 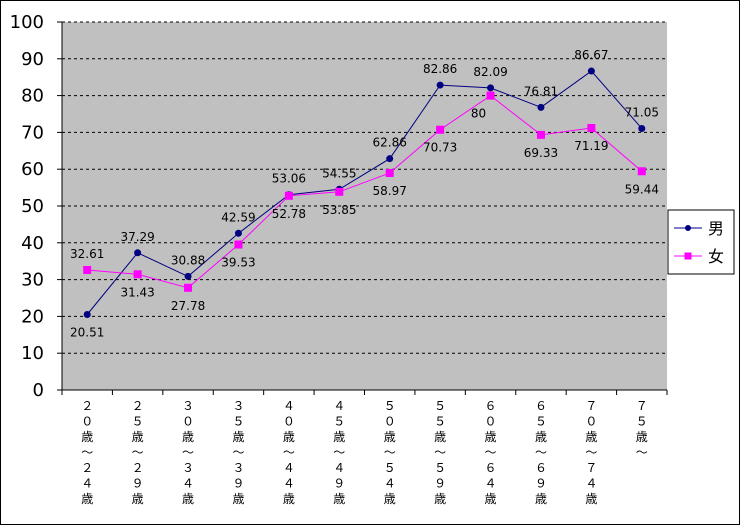 I want to click on x-tick-label: ３０歳～３４歳, so click(x=188, y=452).